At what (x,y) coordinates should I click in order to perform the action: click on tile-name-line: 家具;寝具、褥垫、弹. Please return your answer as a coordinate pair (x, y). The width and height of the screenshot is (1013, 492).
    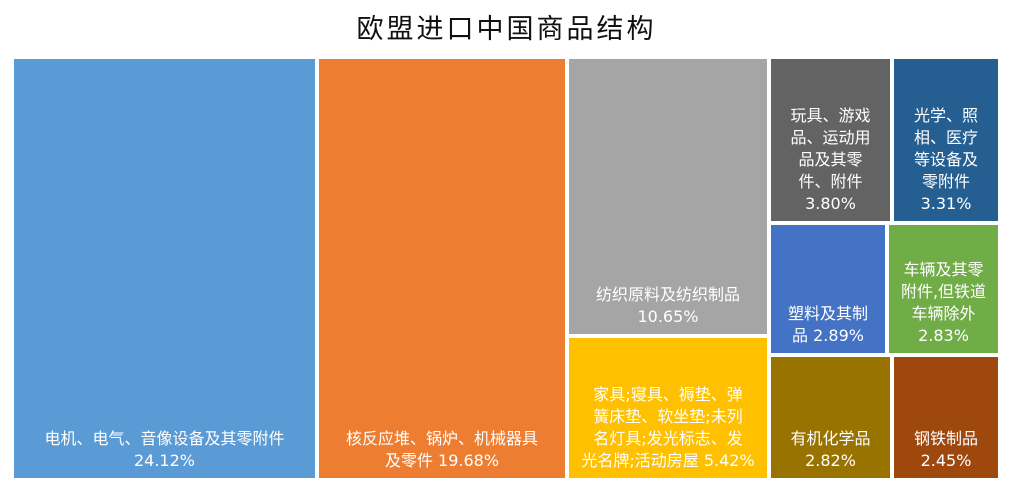
    Looking at the image, I should click on (668, 394).